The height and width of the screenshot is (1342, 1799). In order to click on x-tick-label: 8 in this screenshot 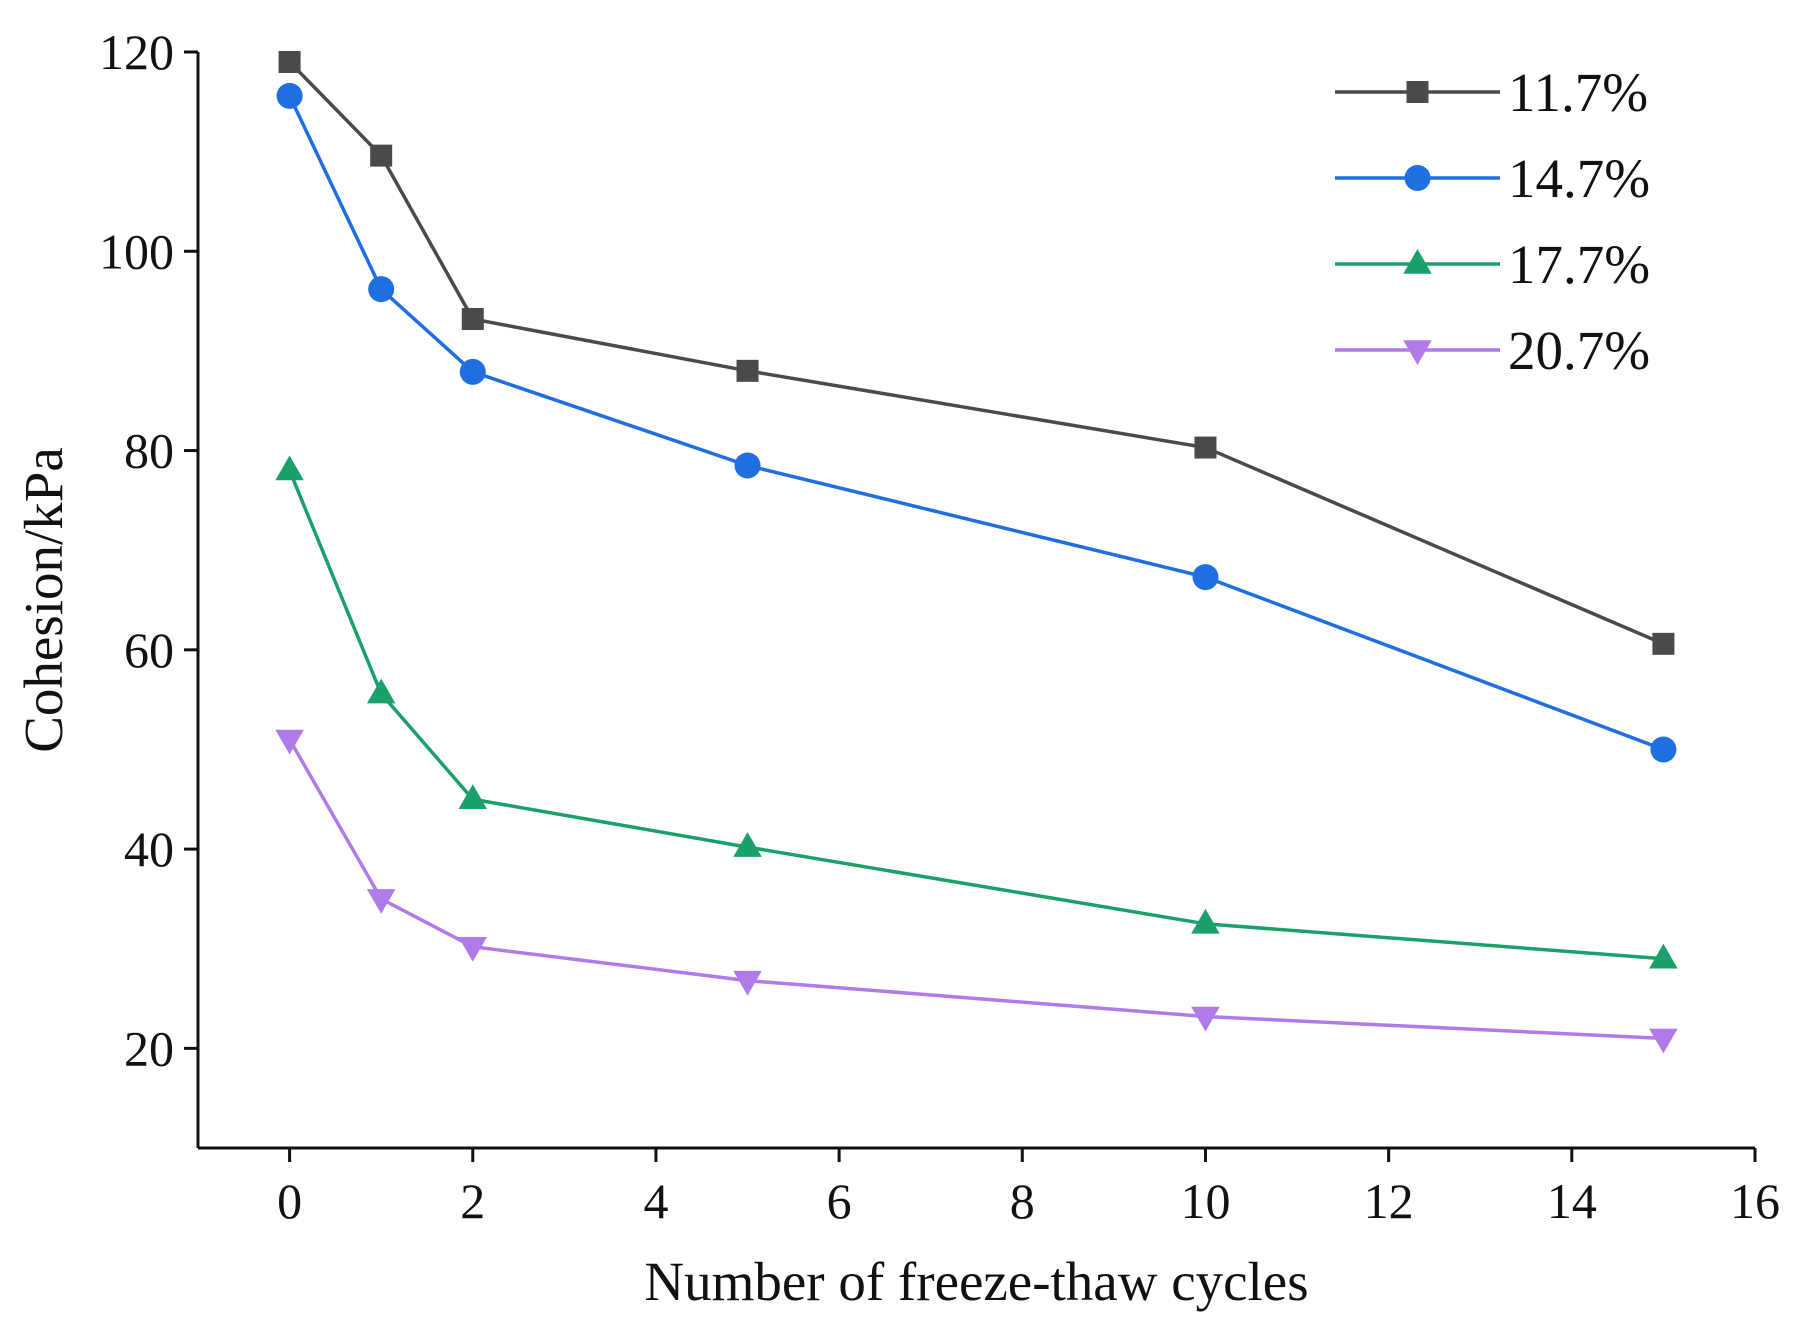, I will do `click(1022, 1201)`.